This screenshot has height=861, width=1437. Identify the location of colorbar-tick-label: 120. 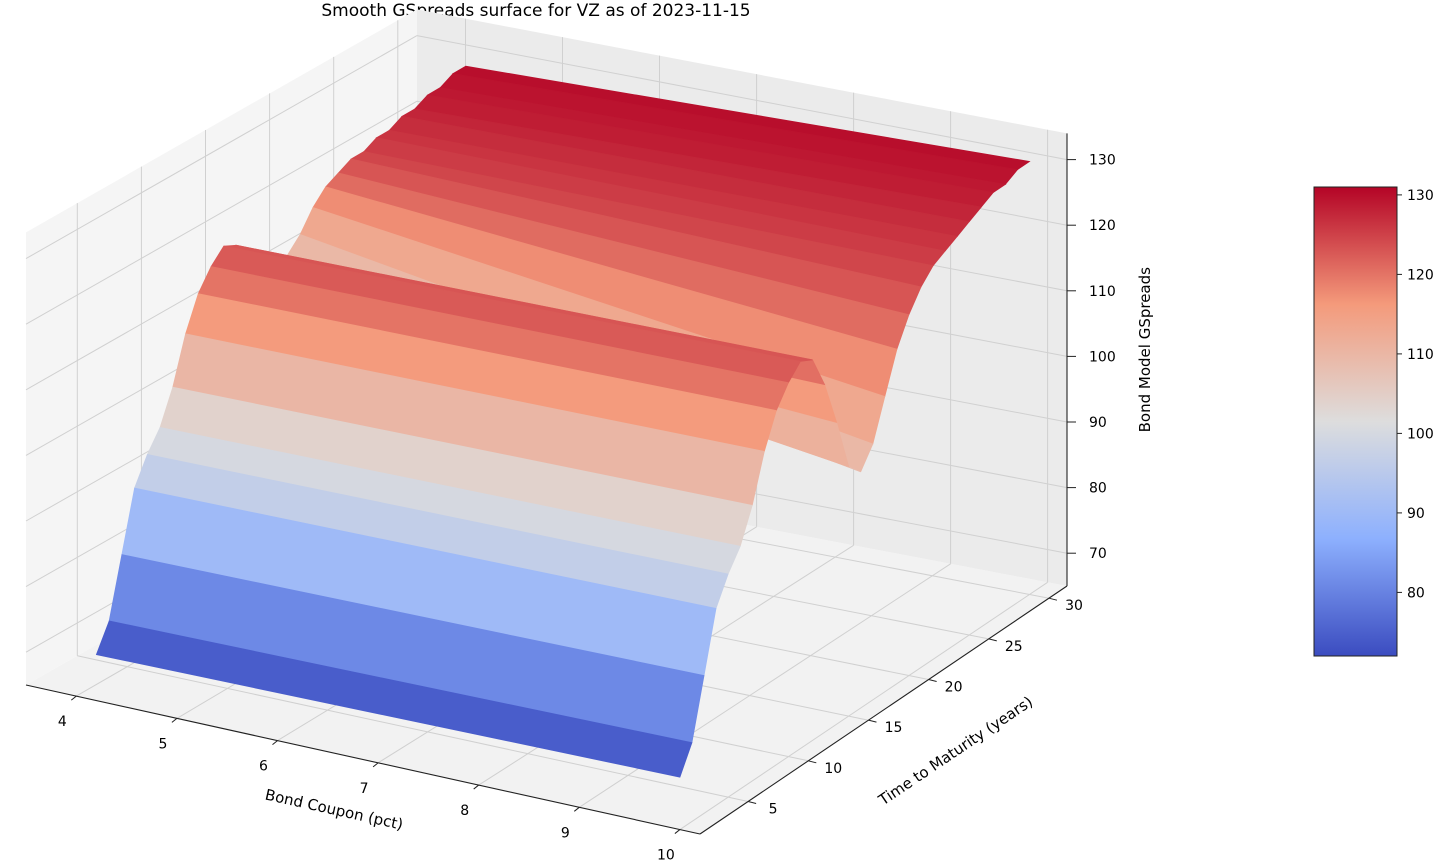
(1420, 275).